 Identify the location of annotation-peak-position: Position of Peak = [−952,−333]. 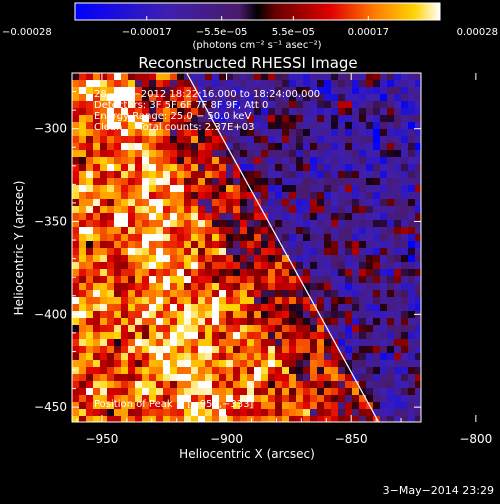
(173, 404).